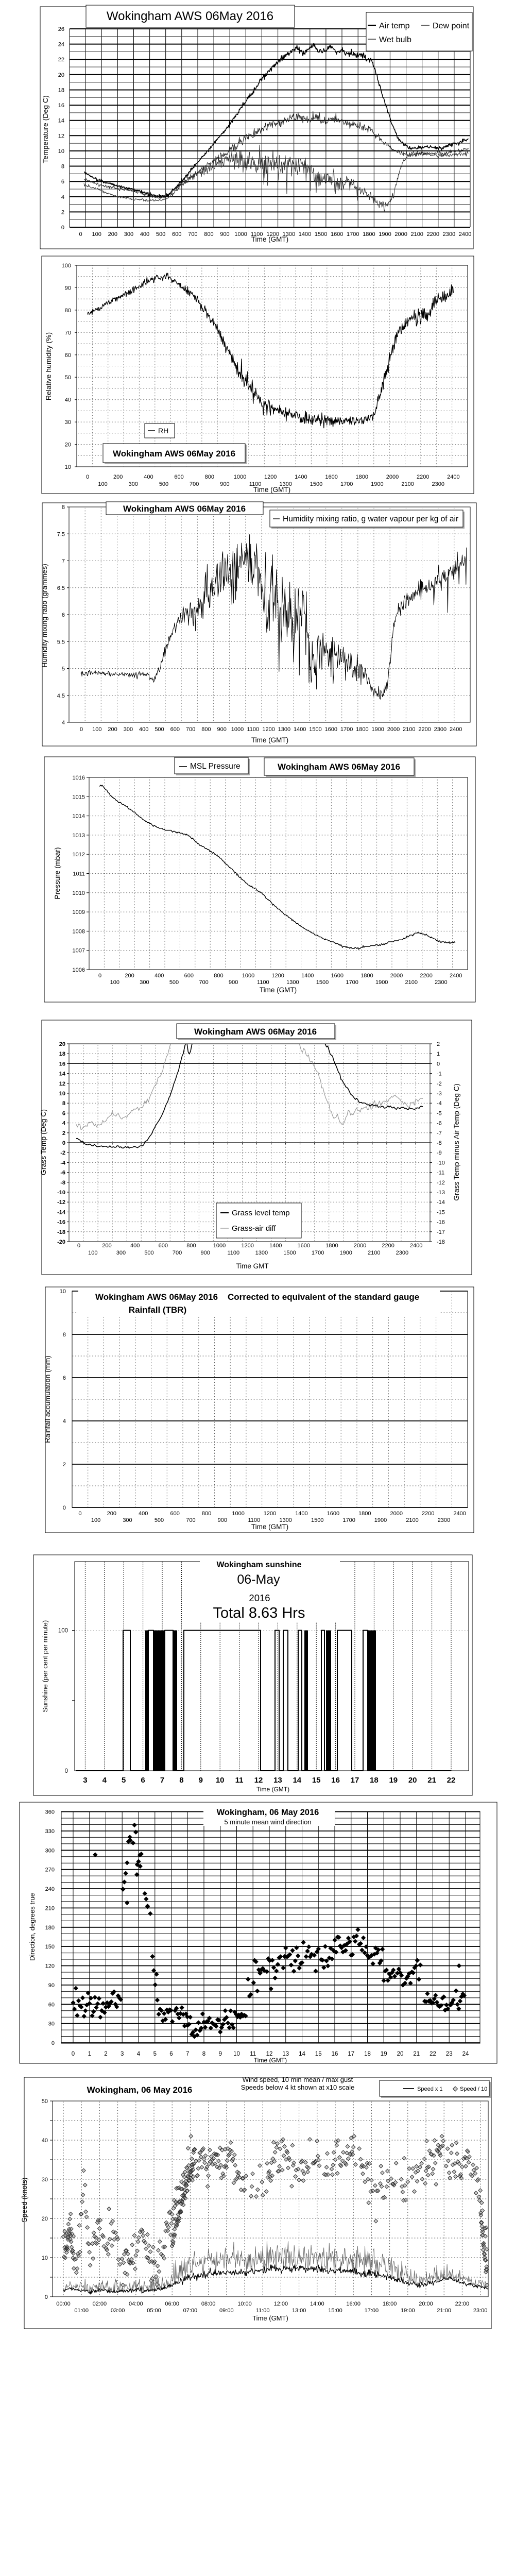 Image resolution: width=515 pixels, height=2576 pixels. I want to click on svg-text: 03:00, so click(118, 2311).